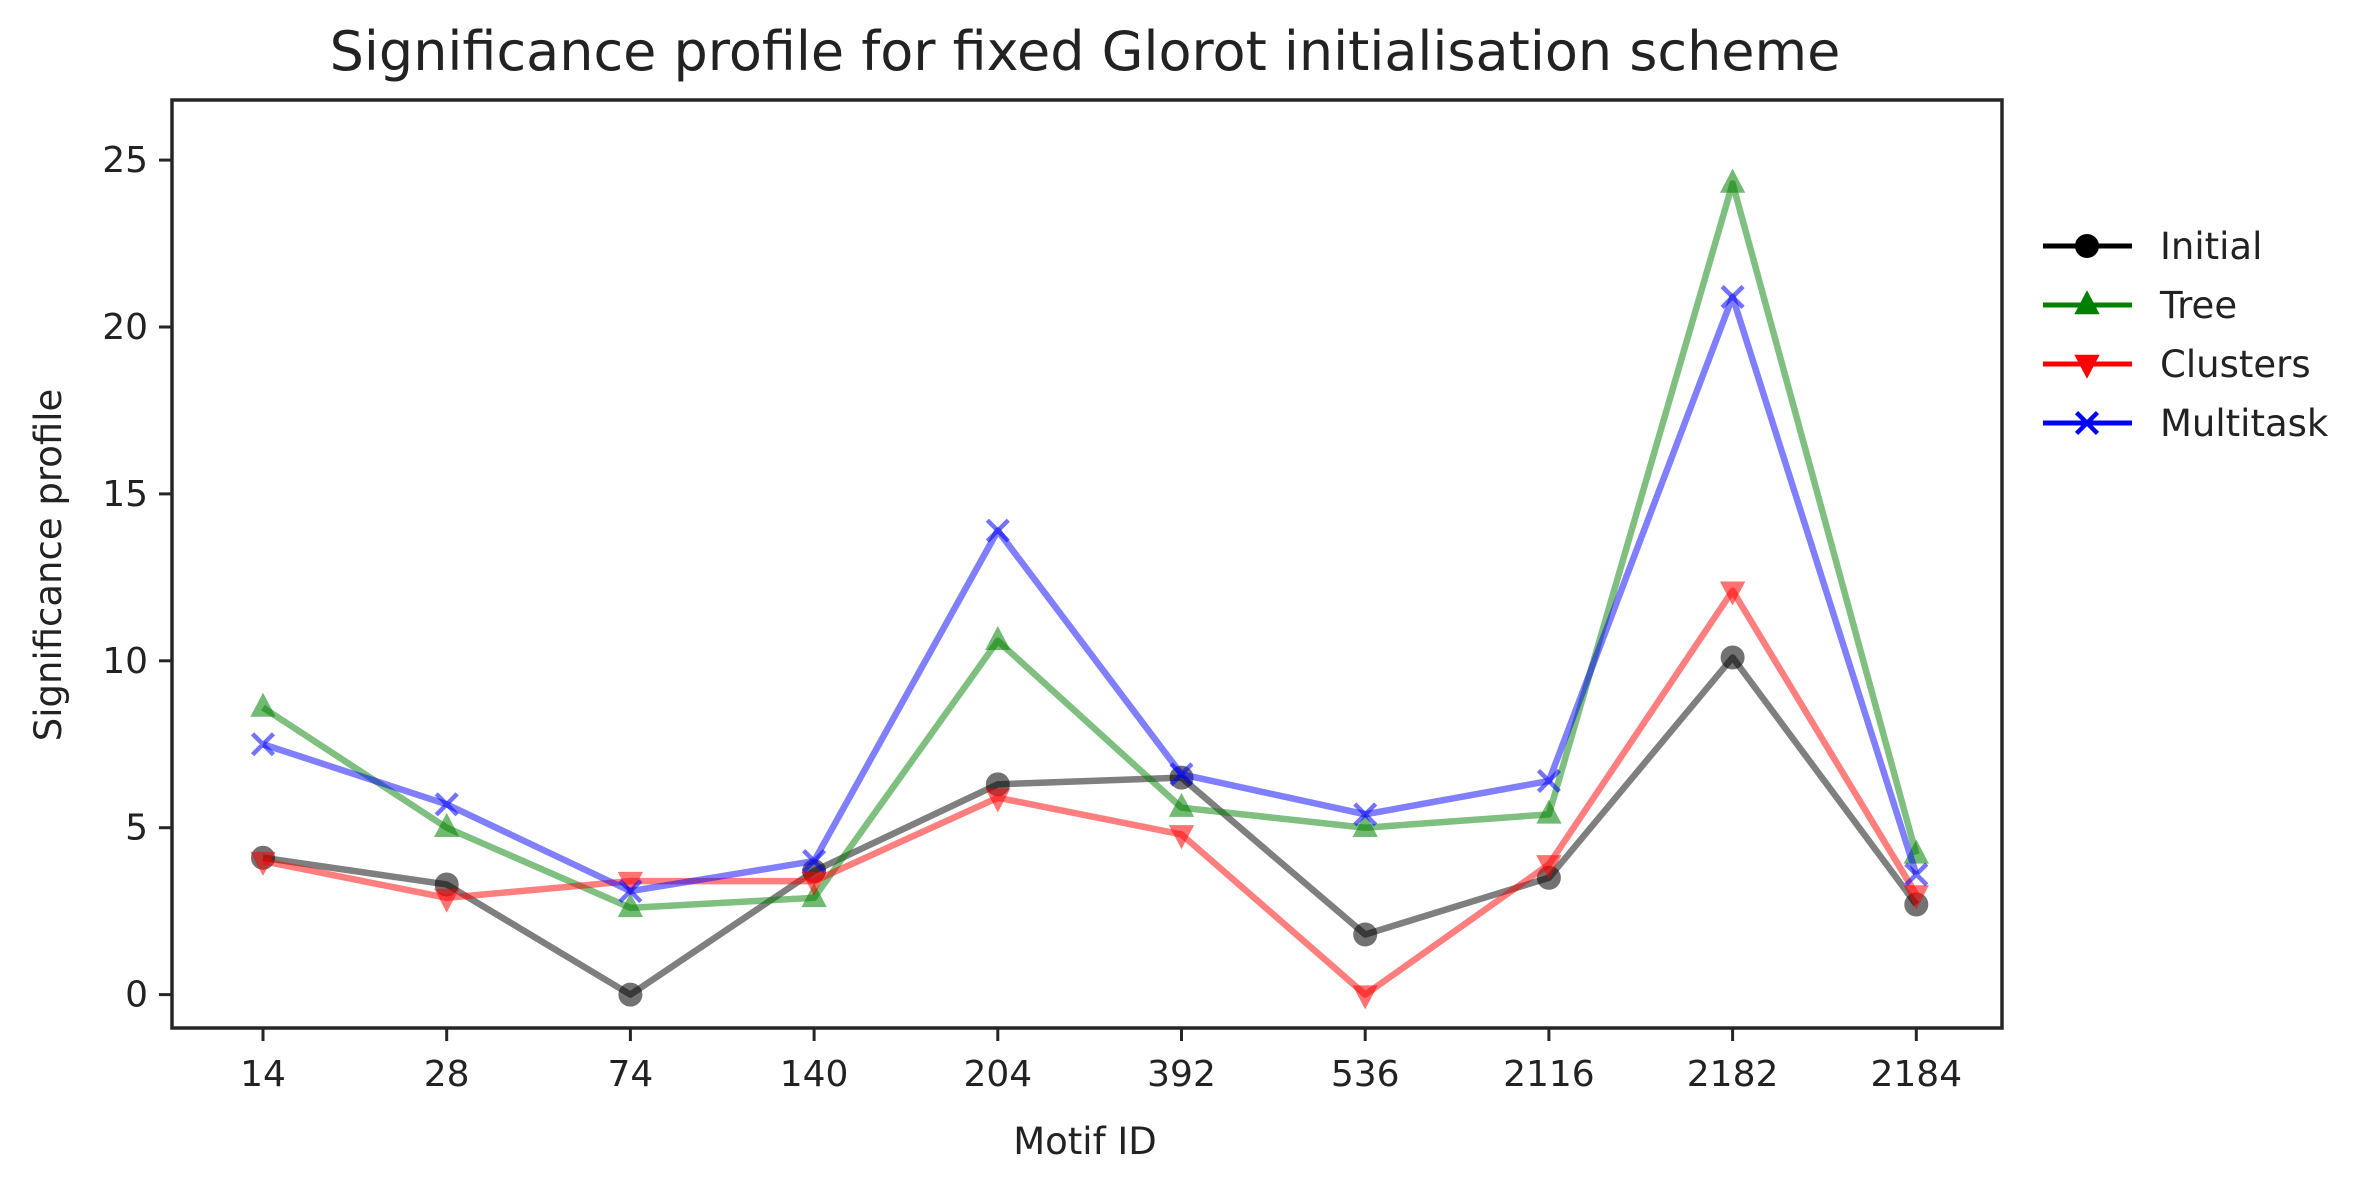 Image resolution: width=2360 pixels, height=1186 pixels. I want to click on legend-item-clusters: Clusters, so click(2177, 364).